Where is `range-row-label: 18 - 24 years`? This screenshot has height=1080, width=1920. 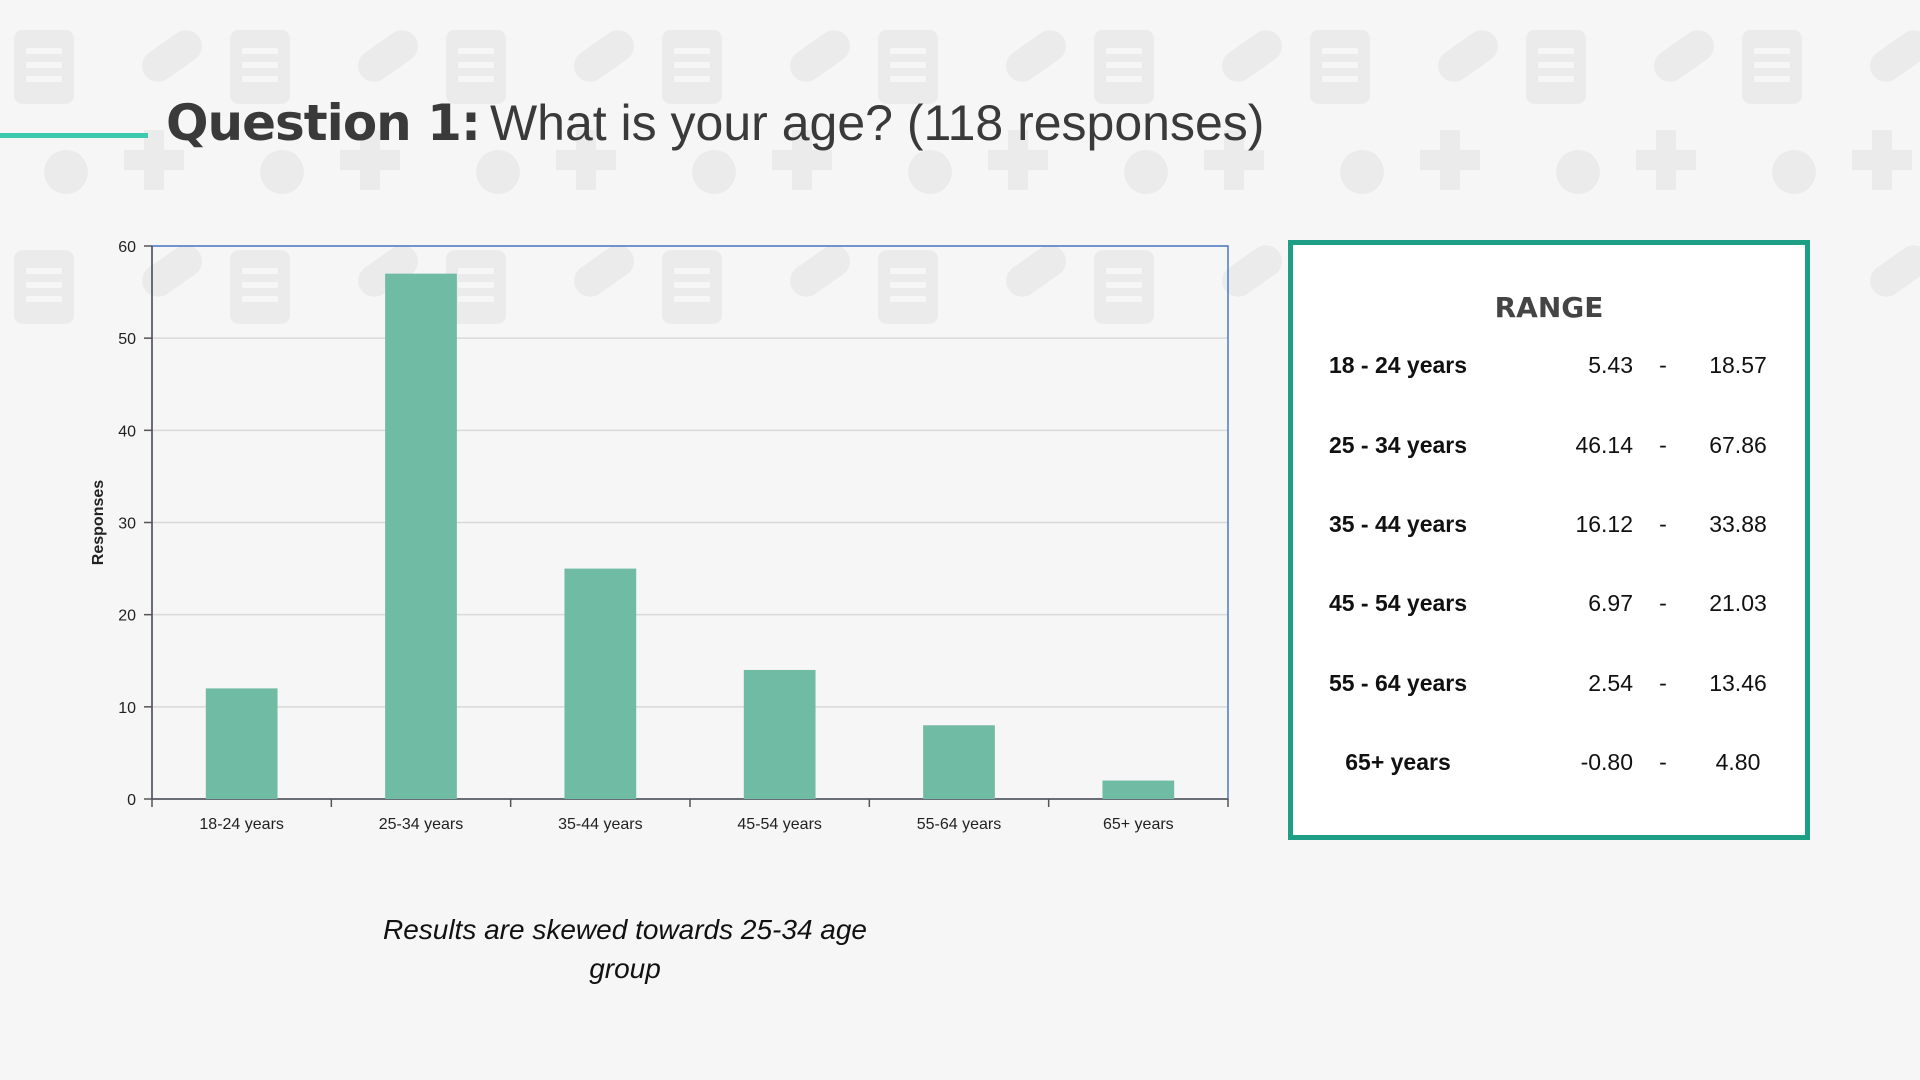 range-row-label: 18 - 24 years is located at coordinates (1398, 365).